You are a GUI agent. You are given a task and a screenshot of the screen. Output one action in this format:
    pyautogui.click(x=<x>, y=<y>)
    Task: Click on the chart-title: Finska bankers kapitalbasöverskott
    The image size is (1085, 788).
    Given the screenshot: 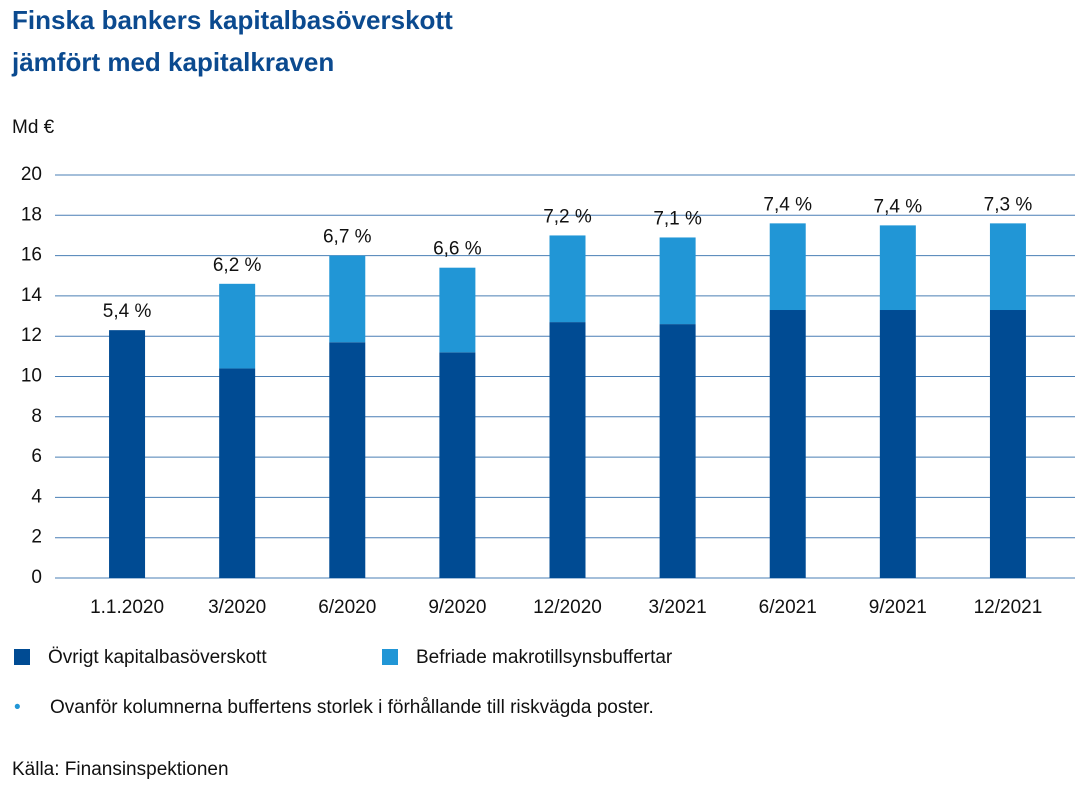 What is the action you would take?
    pyautogui.click(x=232, y=20)
    